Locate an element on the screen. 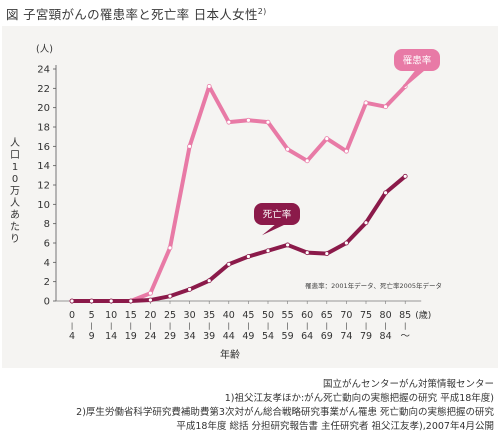 This screenshot has height=439, width=500. y-axis-label-char: た is located at coordinates (15, 227).